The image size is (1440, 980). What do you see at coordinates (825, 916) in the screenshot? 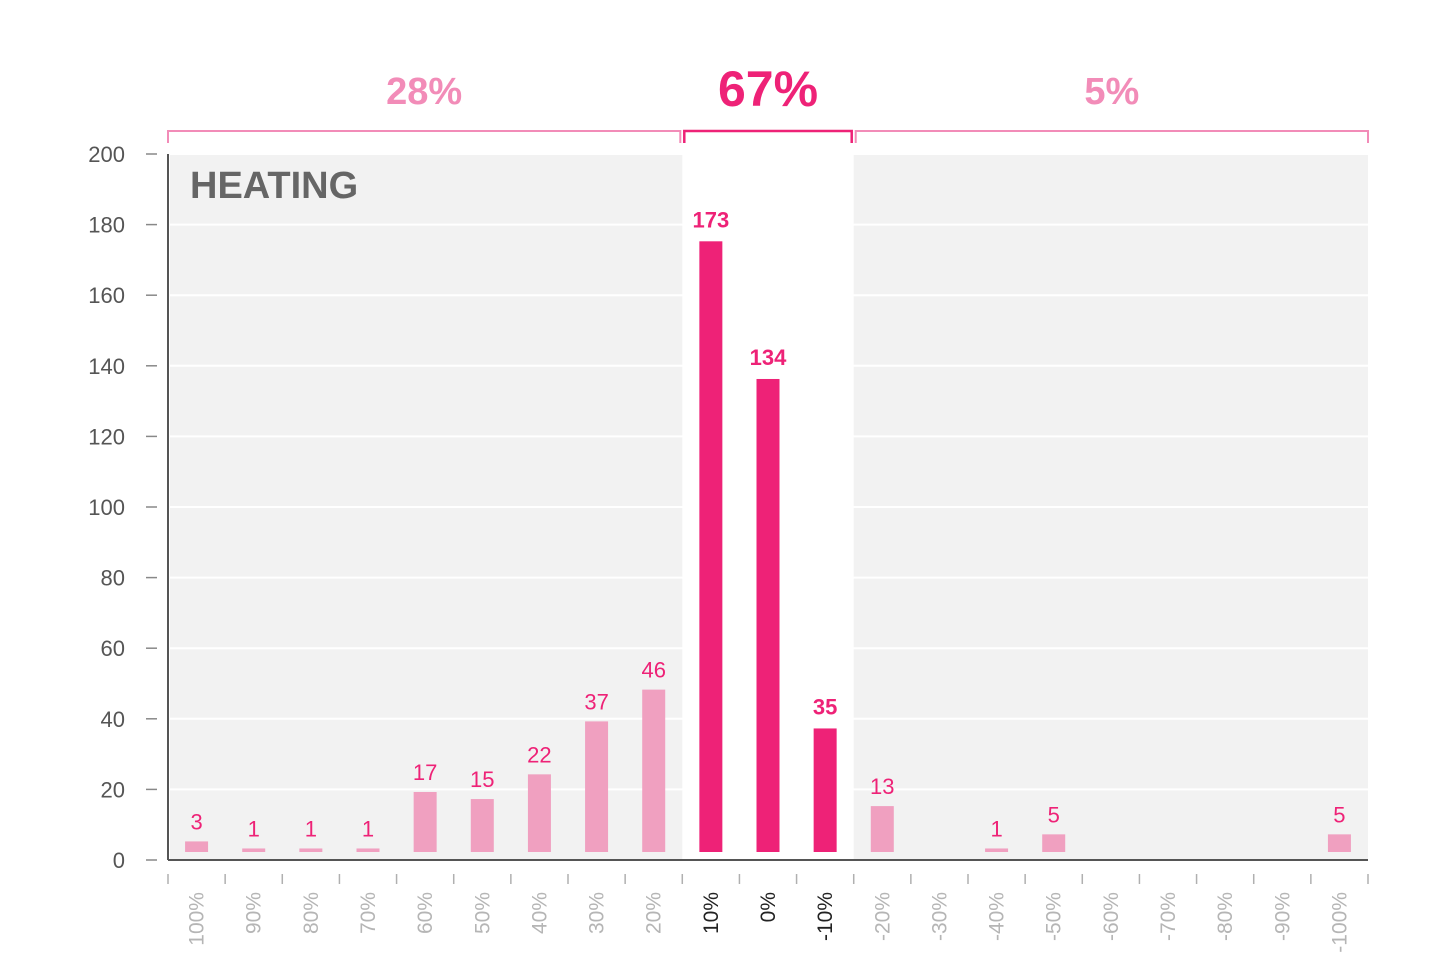
I see `x-tick-label: -10%` at bounding box center [825, 916].